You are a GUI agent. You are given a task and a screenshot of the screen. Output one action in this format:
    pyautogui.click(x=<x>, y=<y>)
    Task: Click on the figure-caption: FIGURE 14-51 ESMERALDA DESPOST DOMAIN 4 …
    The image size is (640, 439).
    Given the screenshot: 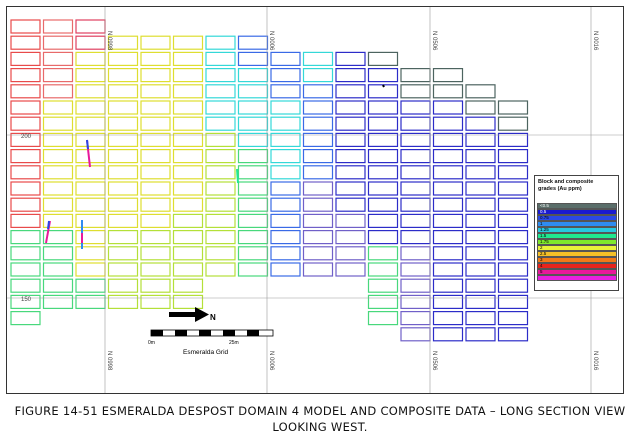 What is the action you would take?
    pyautogui.click(x=320, y=419)
    